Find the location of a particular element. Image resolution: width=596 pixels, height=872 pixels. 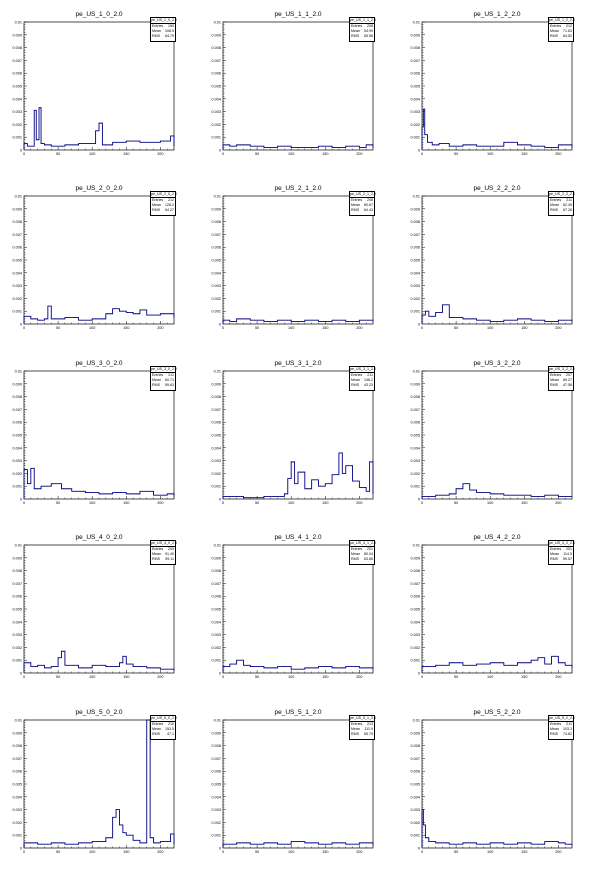

stats-entries-value: 212 is located at coordinates (569, 26).